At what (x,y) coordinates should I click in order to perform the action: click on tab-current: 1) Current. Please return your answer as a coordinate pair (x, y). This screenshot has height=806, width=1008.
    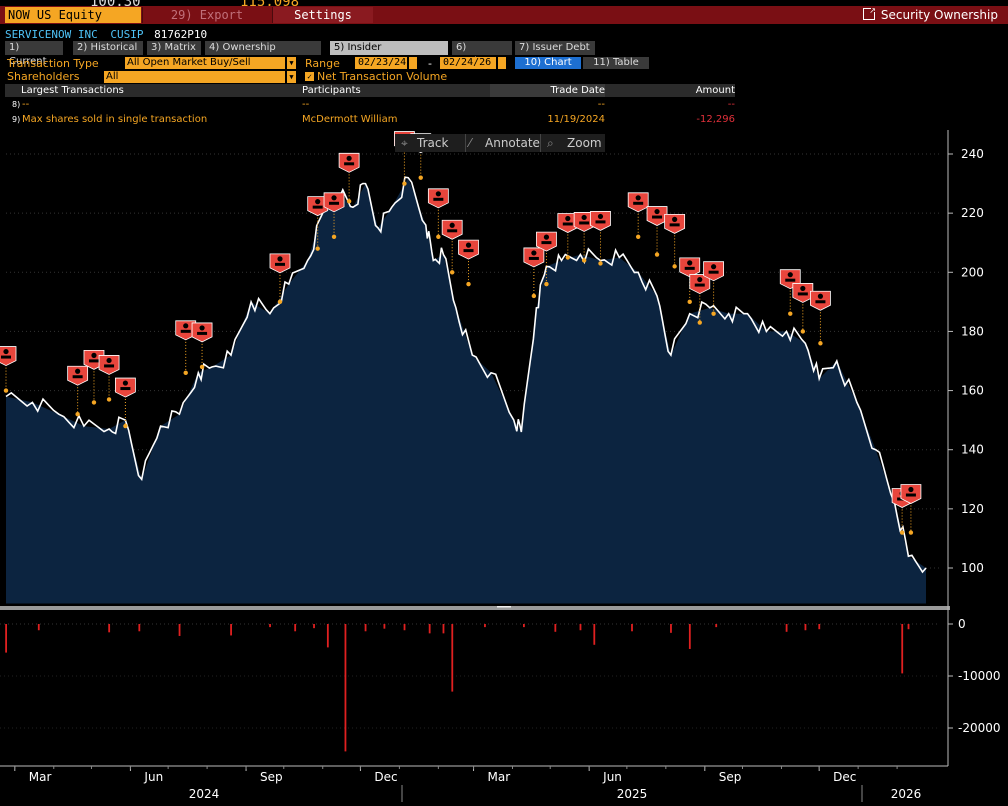
    Looking at the image, I should click on (34, 54).